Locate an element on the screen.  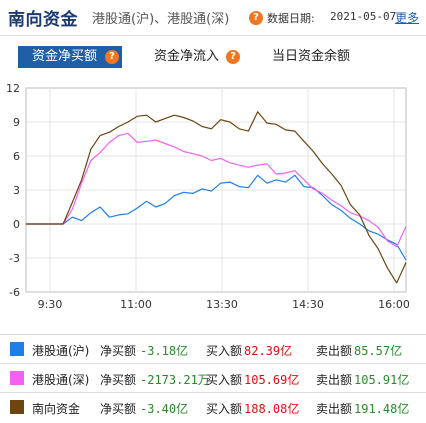
tab-label: 资金净买额 is located at coordinates (65, 56).